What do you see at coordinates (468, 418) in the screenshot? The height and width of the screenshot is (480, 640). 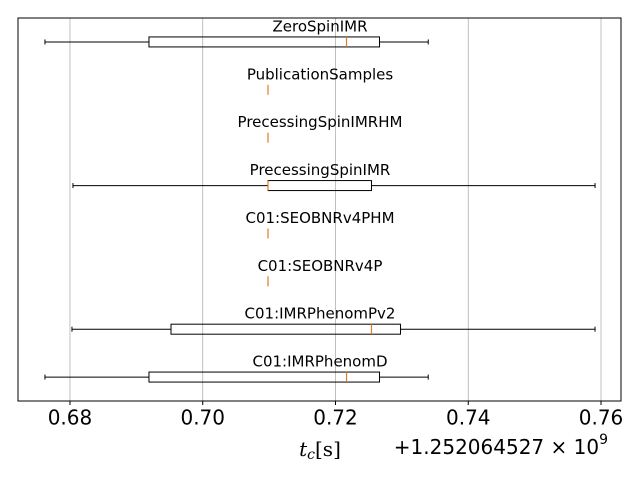 I see `x-tick-label: 0.74` at bounding box center [468, 418].